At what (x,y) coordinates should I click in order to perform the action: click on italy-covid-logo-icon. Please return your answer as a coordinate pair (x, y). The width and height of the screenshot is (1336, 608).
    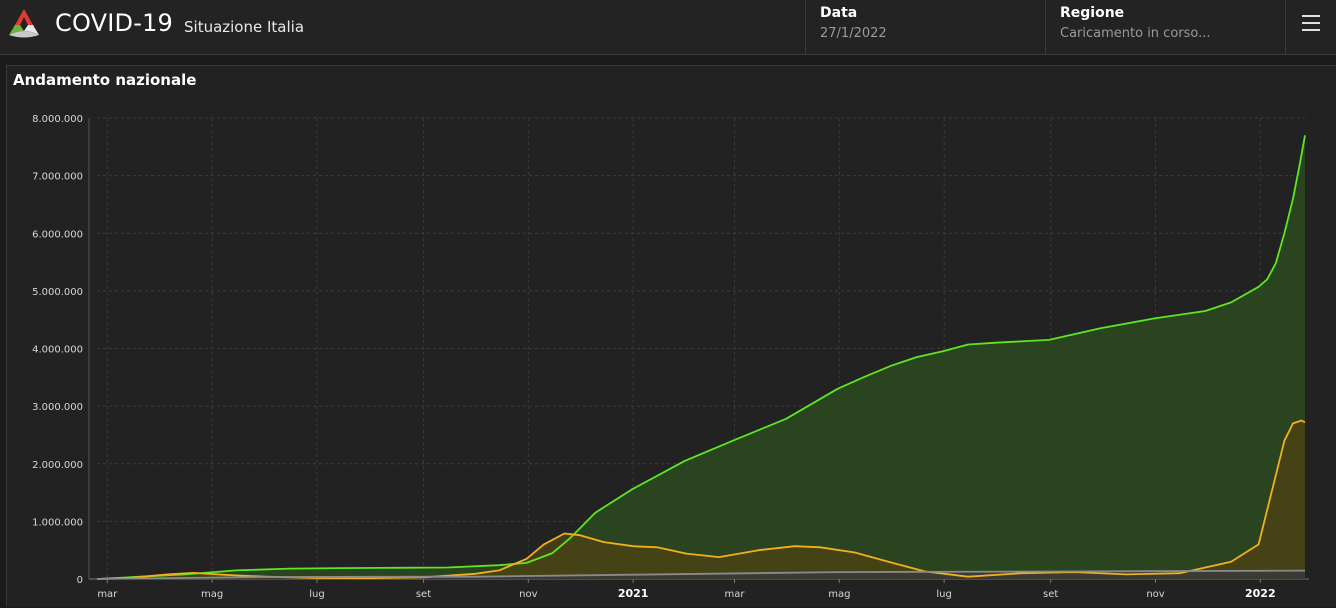
    Looking at the image, I should click on (24, 23).